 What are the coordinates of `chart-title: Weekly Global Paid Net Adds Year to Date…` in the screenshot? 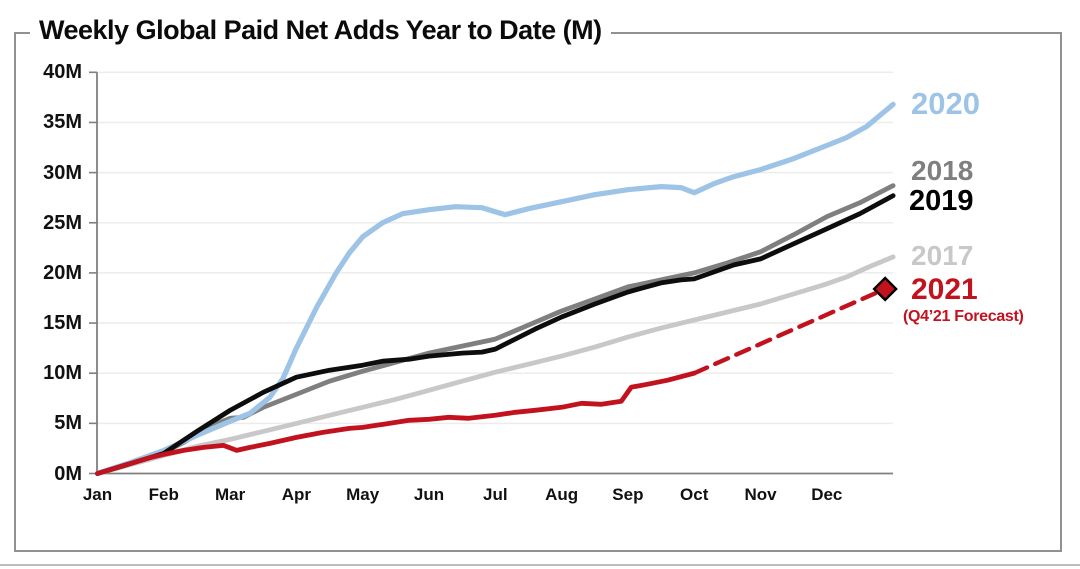 It's located at (320, 30).